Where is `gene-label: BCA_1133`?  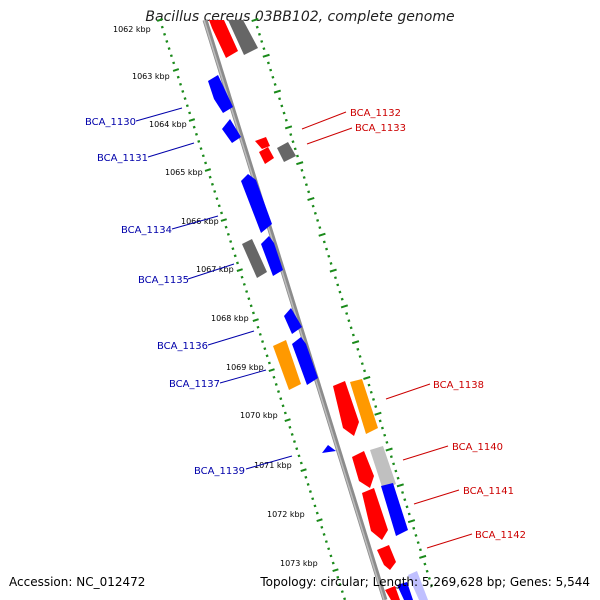 gene-label: BCA_1133 is located at coordinates (380, 128).